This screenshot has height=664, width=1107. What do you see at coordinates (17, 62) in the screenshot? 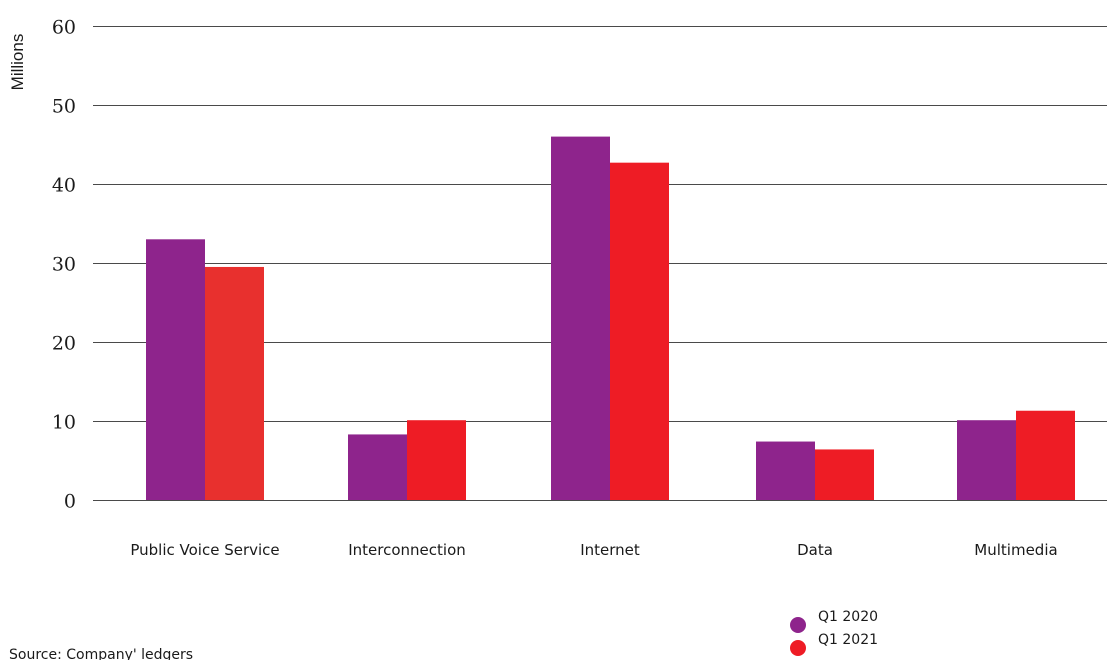
I see `y-axis-title: Millions` at bounding box center [17, 62].